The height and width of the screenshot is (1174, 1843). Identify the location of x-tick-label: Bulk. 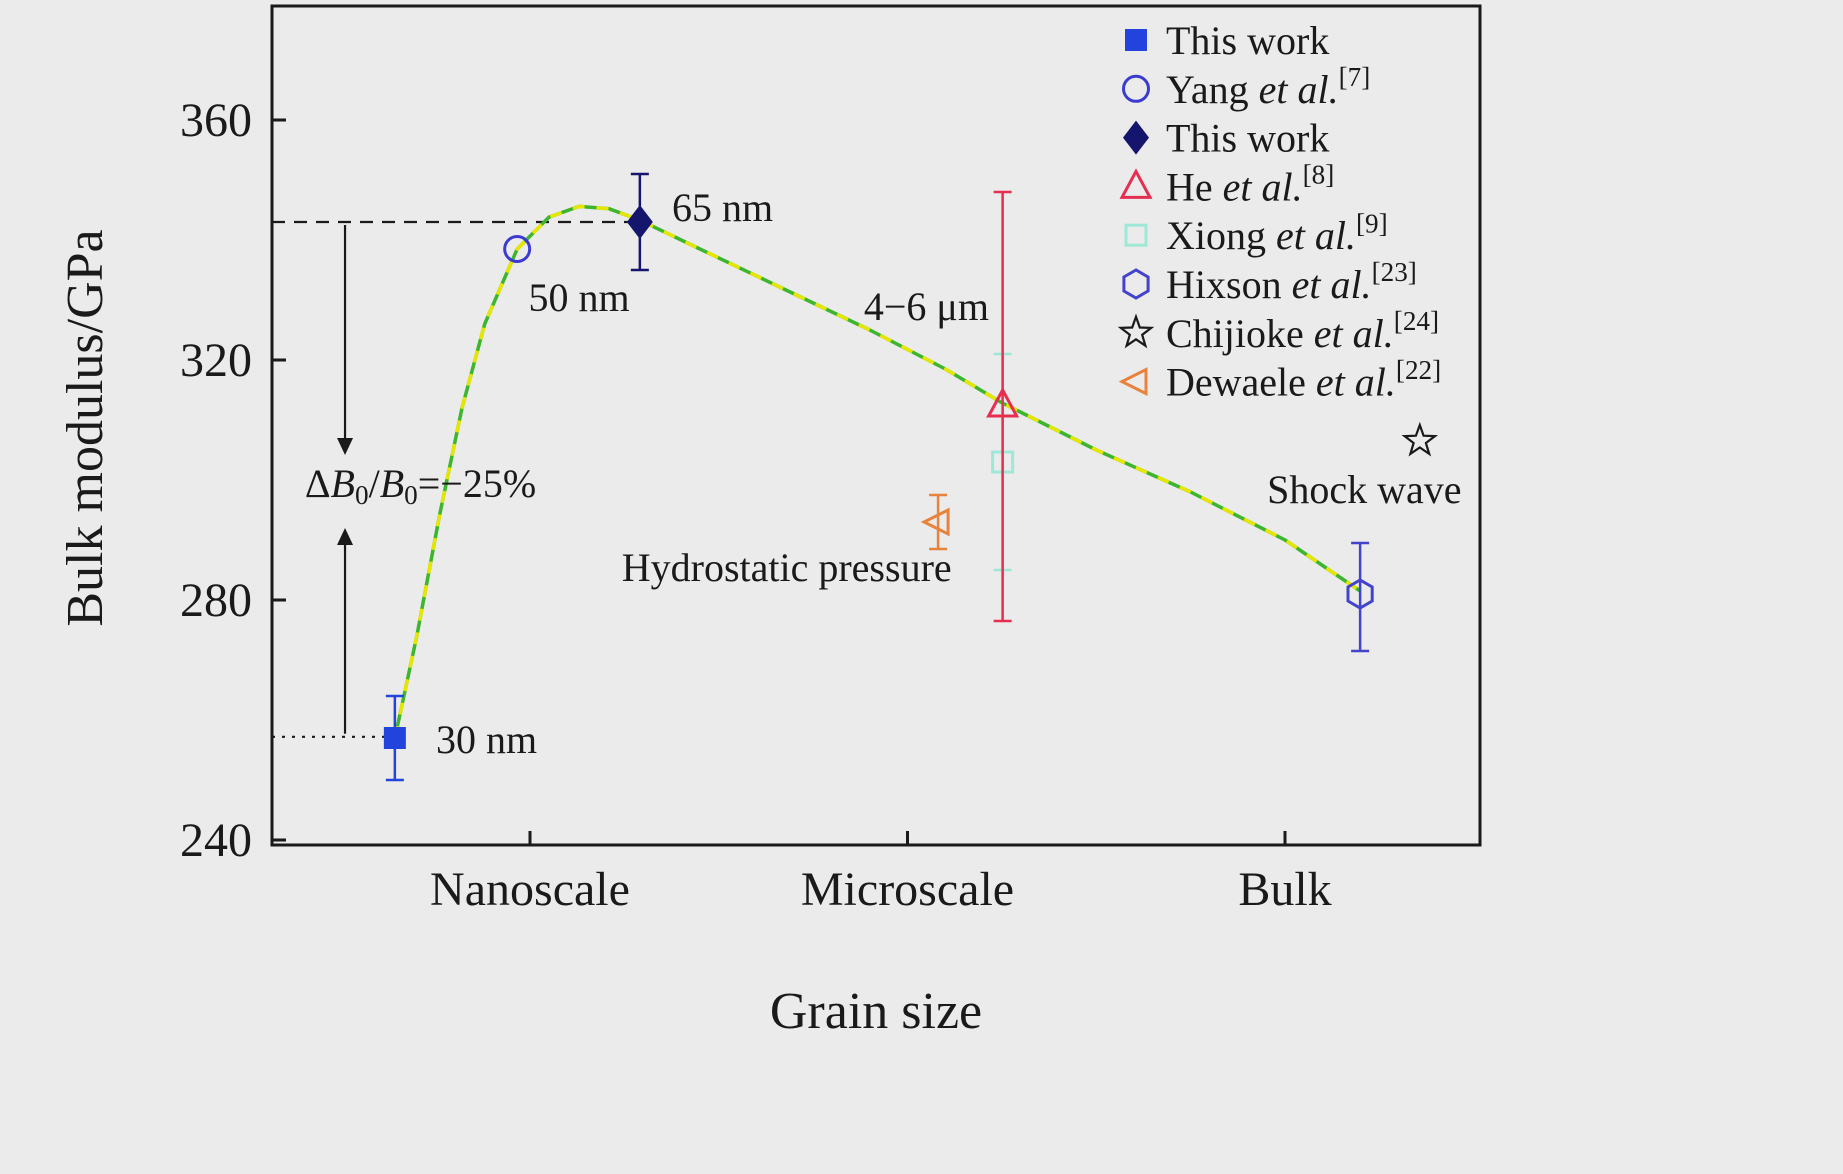
(1284, 889).